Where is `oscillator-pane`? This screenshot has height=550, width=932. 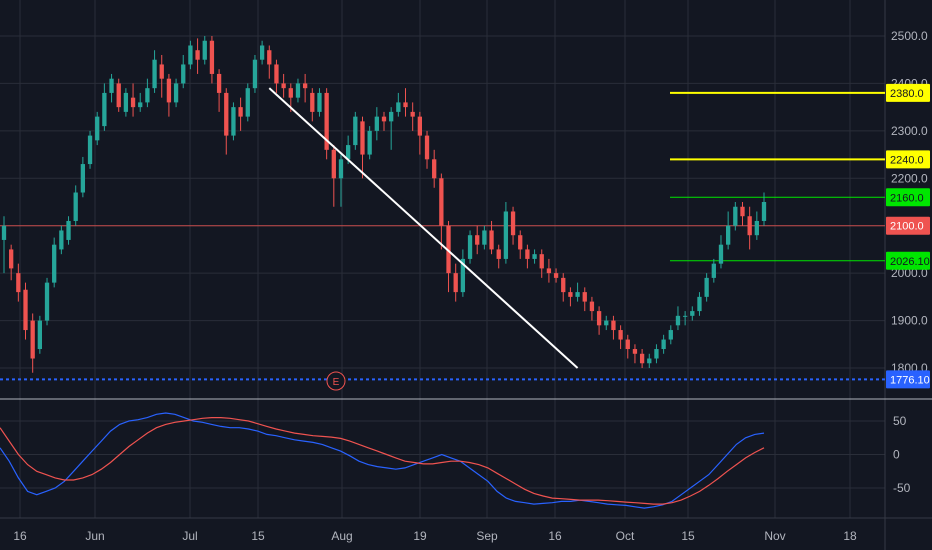
oscillator-pane is located at coordinates (382, 460).